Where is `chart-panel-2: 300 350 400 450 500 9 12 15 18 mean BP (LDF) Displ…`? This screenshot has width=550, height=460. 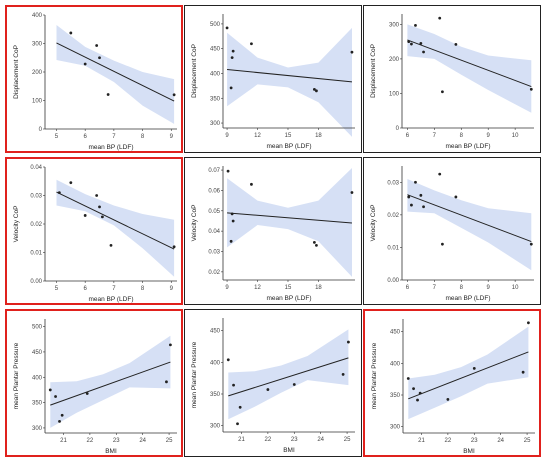
chart-panel-2: 300 350 400 450 500 9 12 15 18 mean BP (LDF) Displ… is located at coordinates (273, 79).